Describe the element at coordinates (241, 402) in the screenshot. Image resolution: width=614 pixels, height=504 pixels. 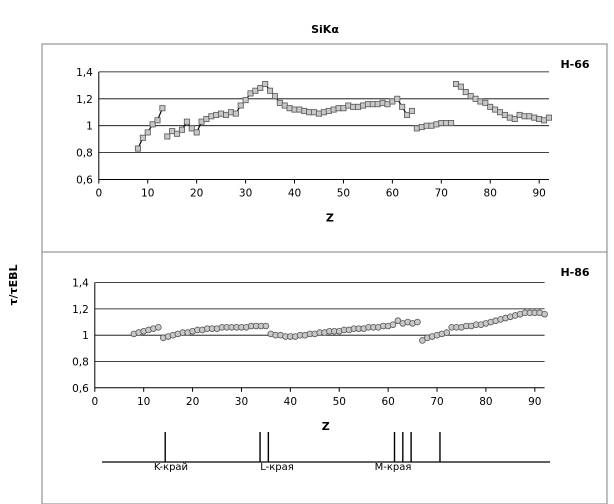
I see `x-tick-label: 30` at that location.